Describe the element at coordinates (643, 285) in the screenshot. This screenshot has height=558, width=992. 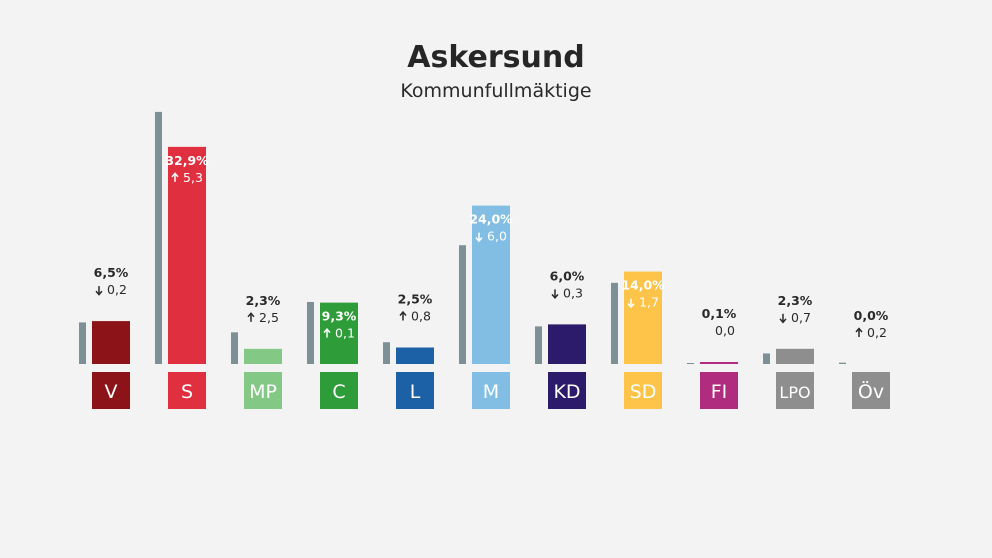
I see `value-label-sd: 14,0%` at that location.